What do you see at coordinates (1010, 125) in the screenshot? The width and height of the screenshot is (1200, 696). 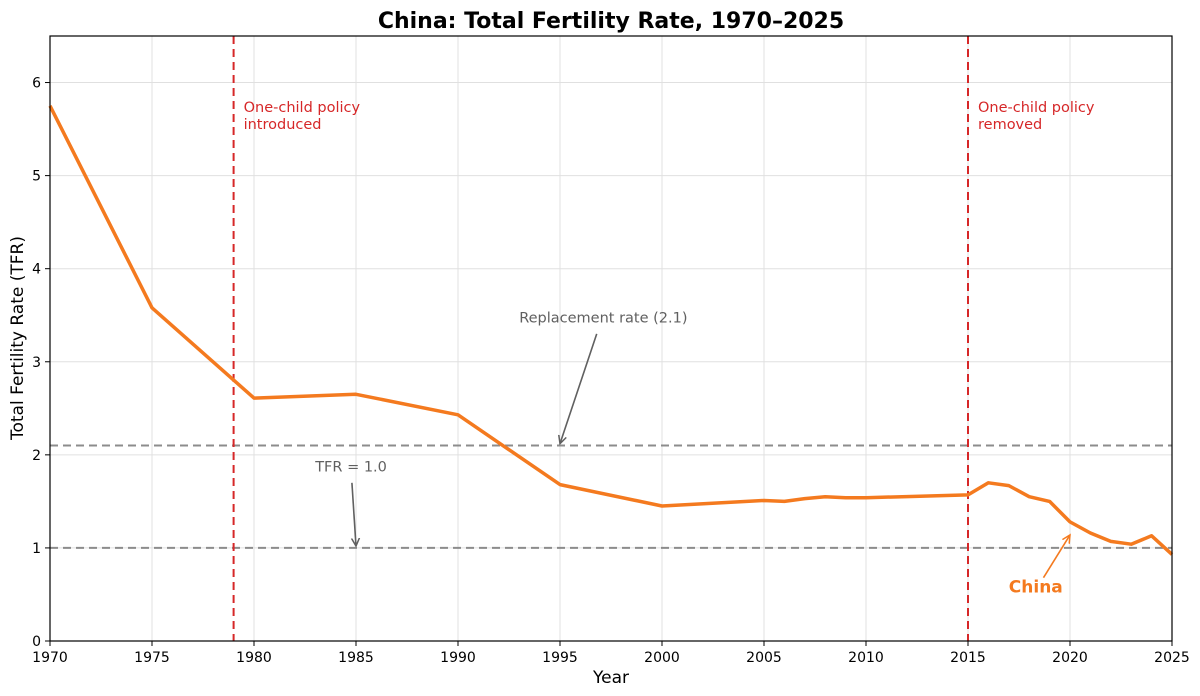 I see `policy-label-line: removed` at bounding box center [1010, 125].